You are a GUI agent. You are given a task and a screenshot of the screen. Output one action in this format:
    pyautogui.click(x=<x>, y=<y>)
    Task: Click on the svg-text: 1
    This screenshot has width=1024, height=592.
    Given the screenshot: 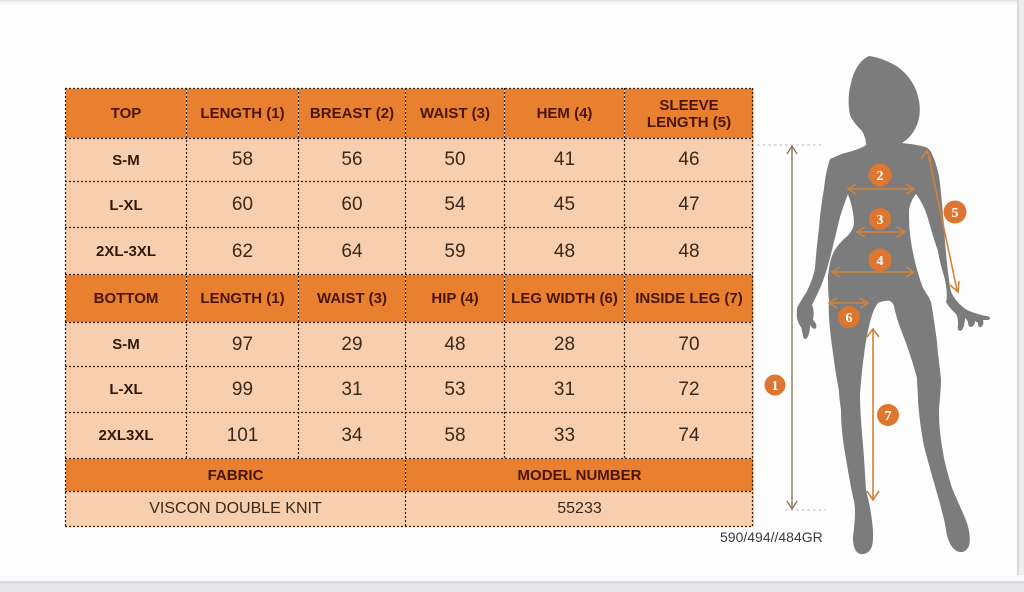 What is the action you would take?
    pyautogui.click(x=775, y=386)
    